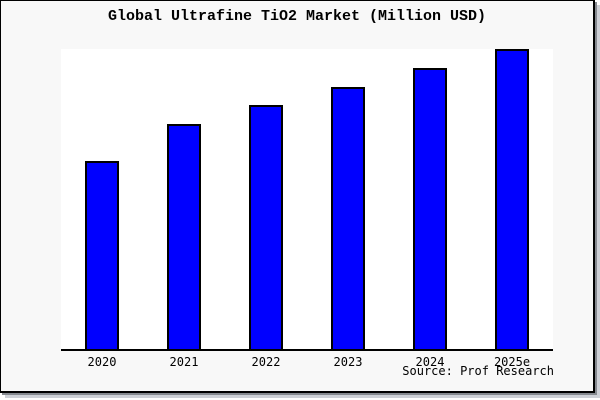 The height and width of the screenshot is (400, 600). Describe the element at coordinates (512, 199) in the screenshot. I see `bar-2025e` at that location.